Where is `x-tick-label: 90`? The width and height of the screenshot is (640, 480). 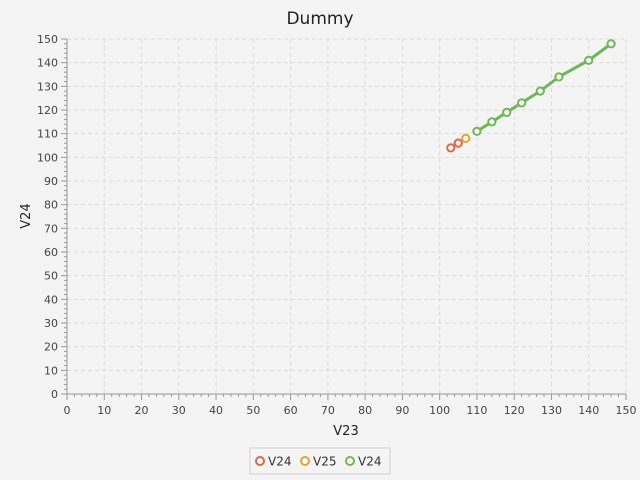 x-tick-label: 90 is located at coordinates (402, 410).